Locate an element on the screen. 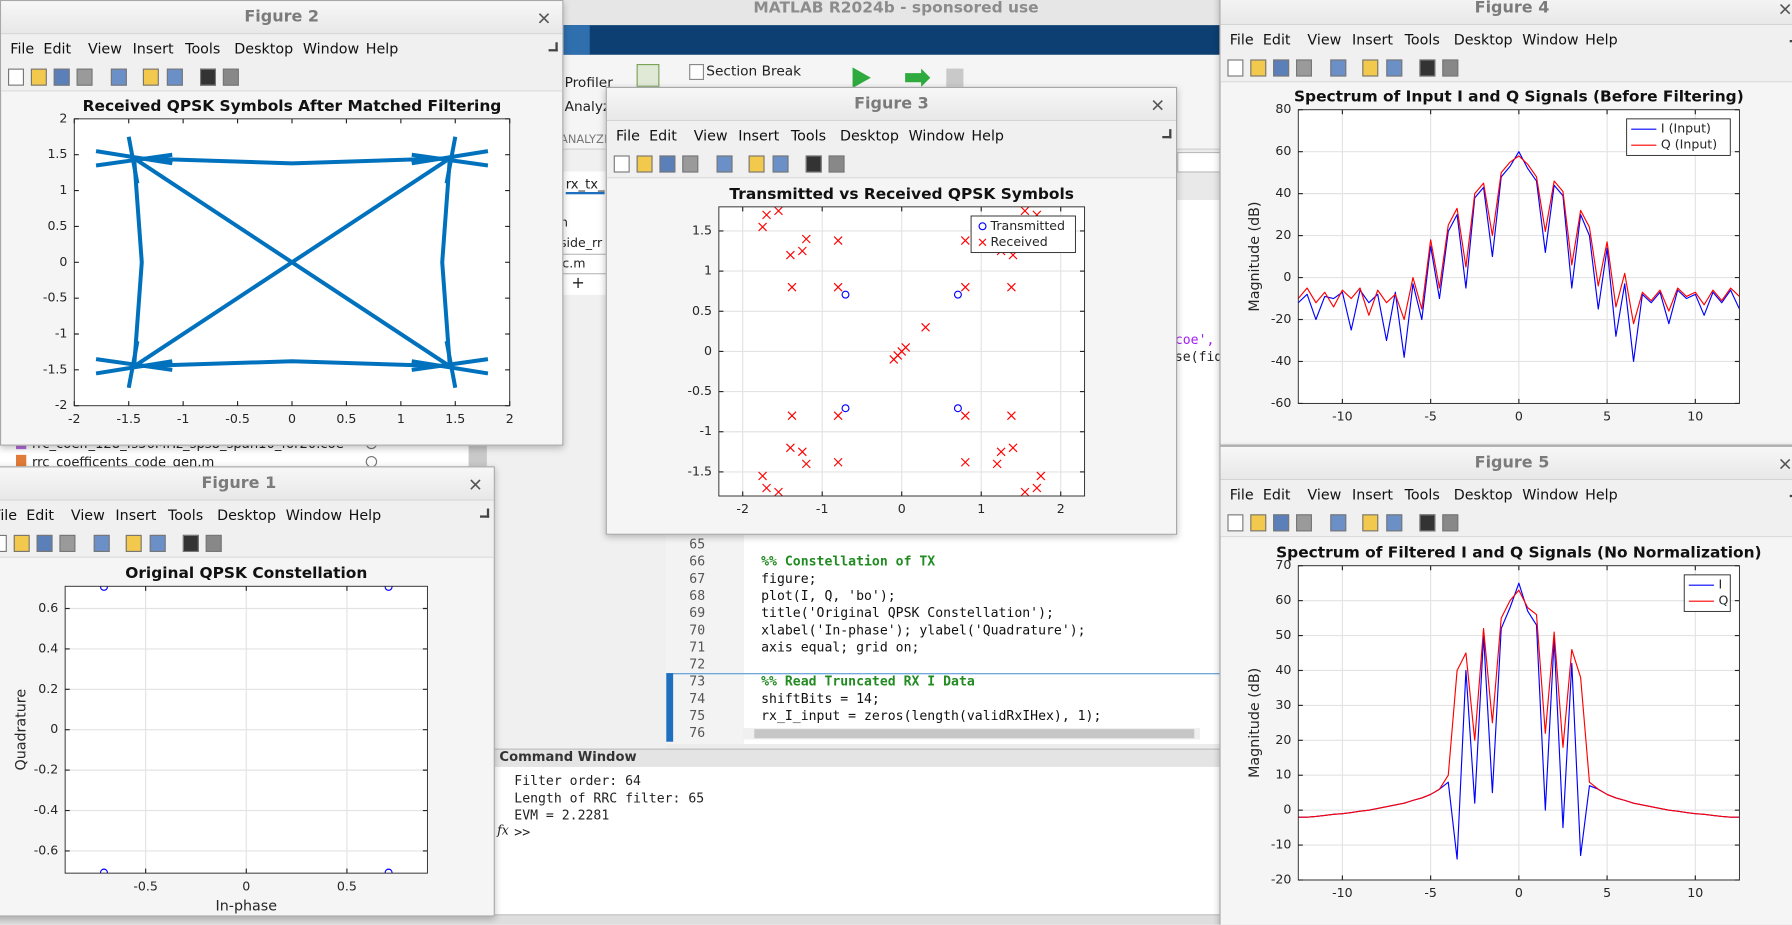  file-name: rrc_coefficents_code_gen.m is located at coordinates (123, 461).